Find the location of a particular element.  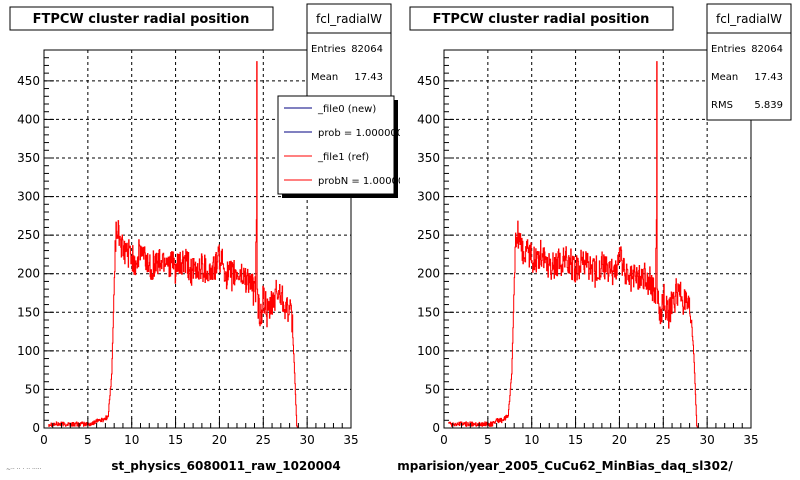

left-stats-mean-value: 17.43 is located at coordinates (368, 77).